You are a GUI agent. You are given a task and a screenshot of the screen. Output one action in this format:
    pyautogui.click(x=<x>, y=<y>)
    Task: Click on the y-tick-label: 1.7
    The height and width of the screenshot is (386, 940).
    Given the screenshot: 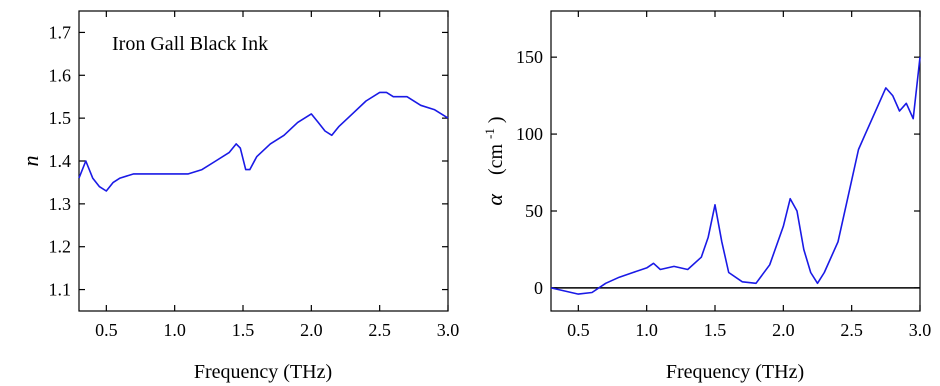 What is the action you would take?
    pyautogui.click(x=60, y=32)
    